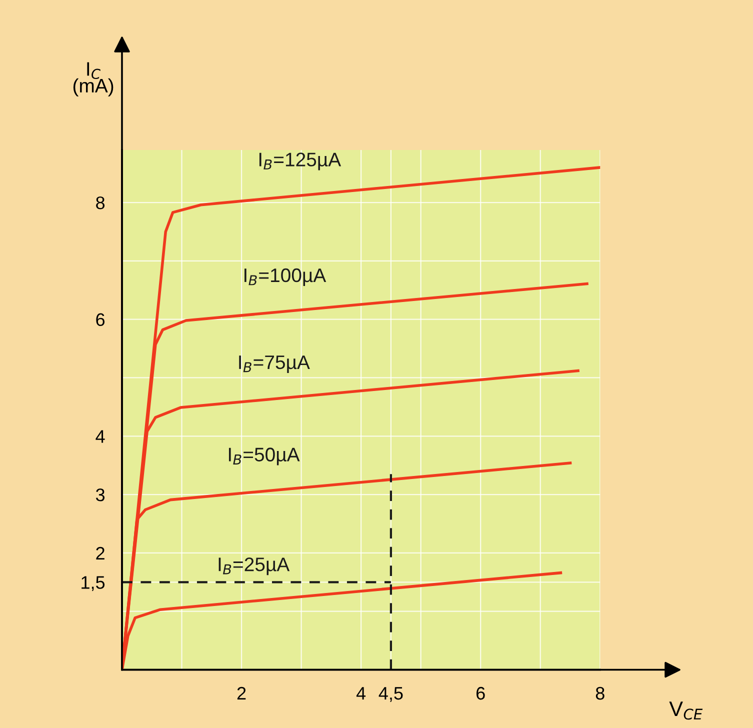 Image resolution: width=753 pixels, height=728 pixels. I want to click on y-tick-label: 2, so click(100, 553).